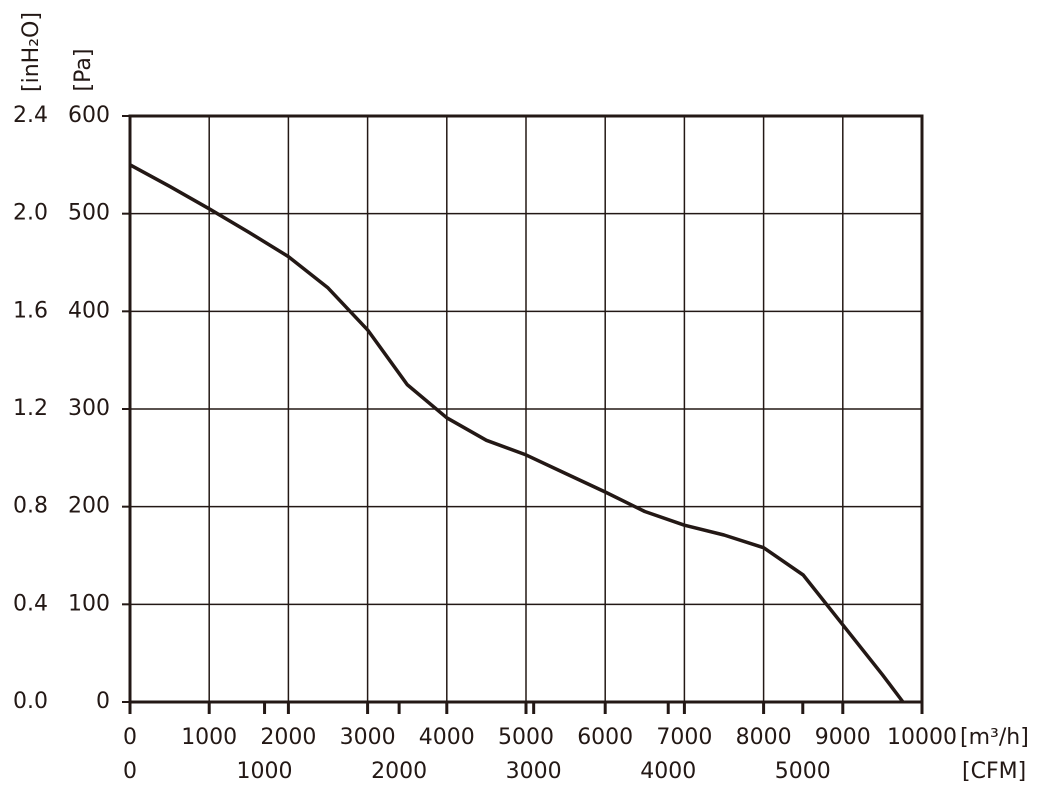 This screenshot has width=1050, height=805. Describe the element at coordinates (994, 737) in the screenshot. I see `x-axis-label: [m³/h]` at that location.